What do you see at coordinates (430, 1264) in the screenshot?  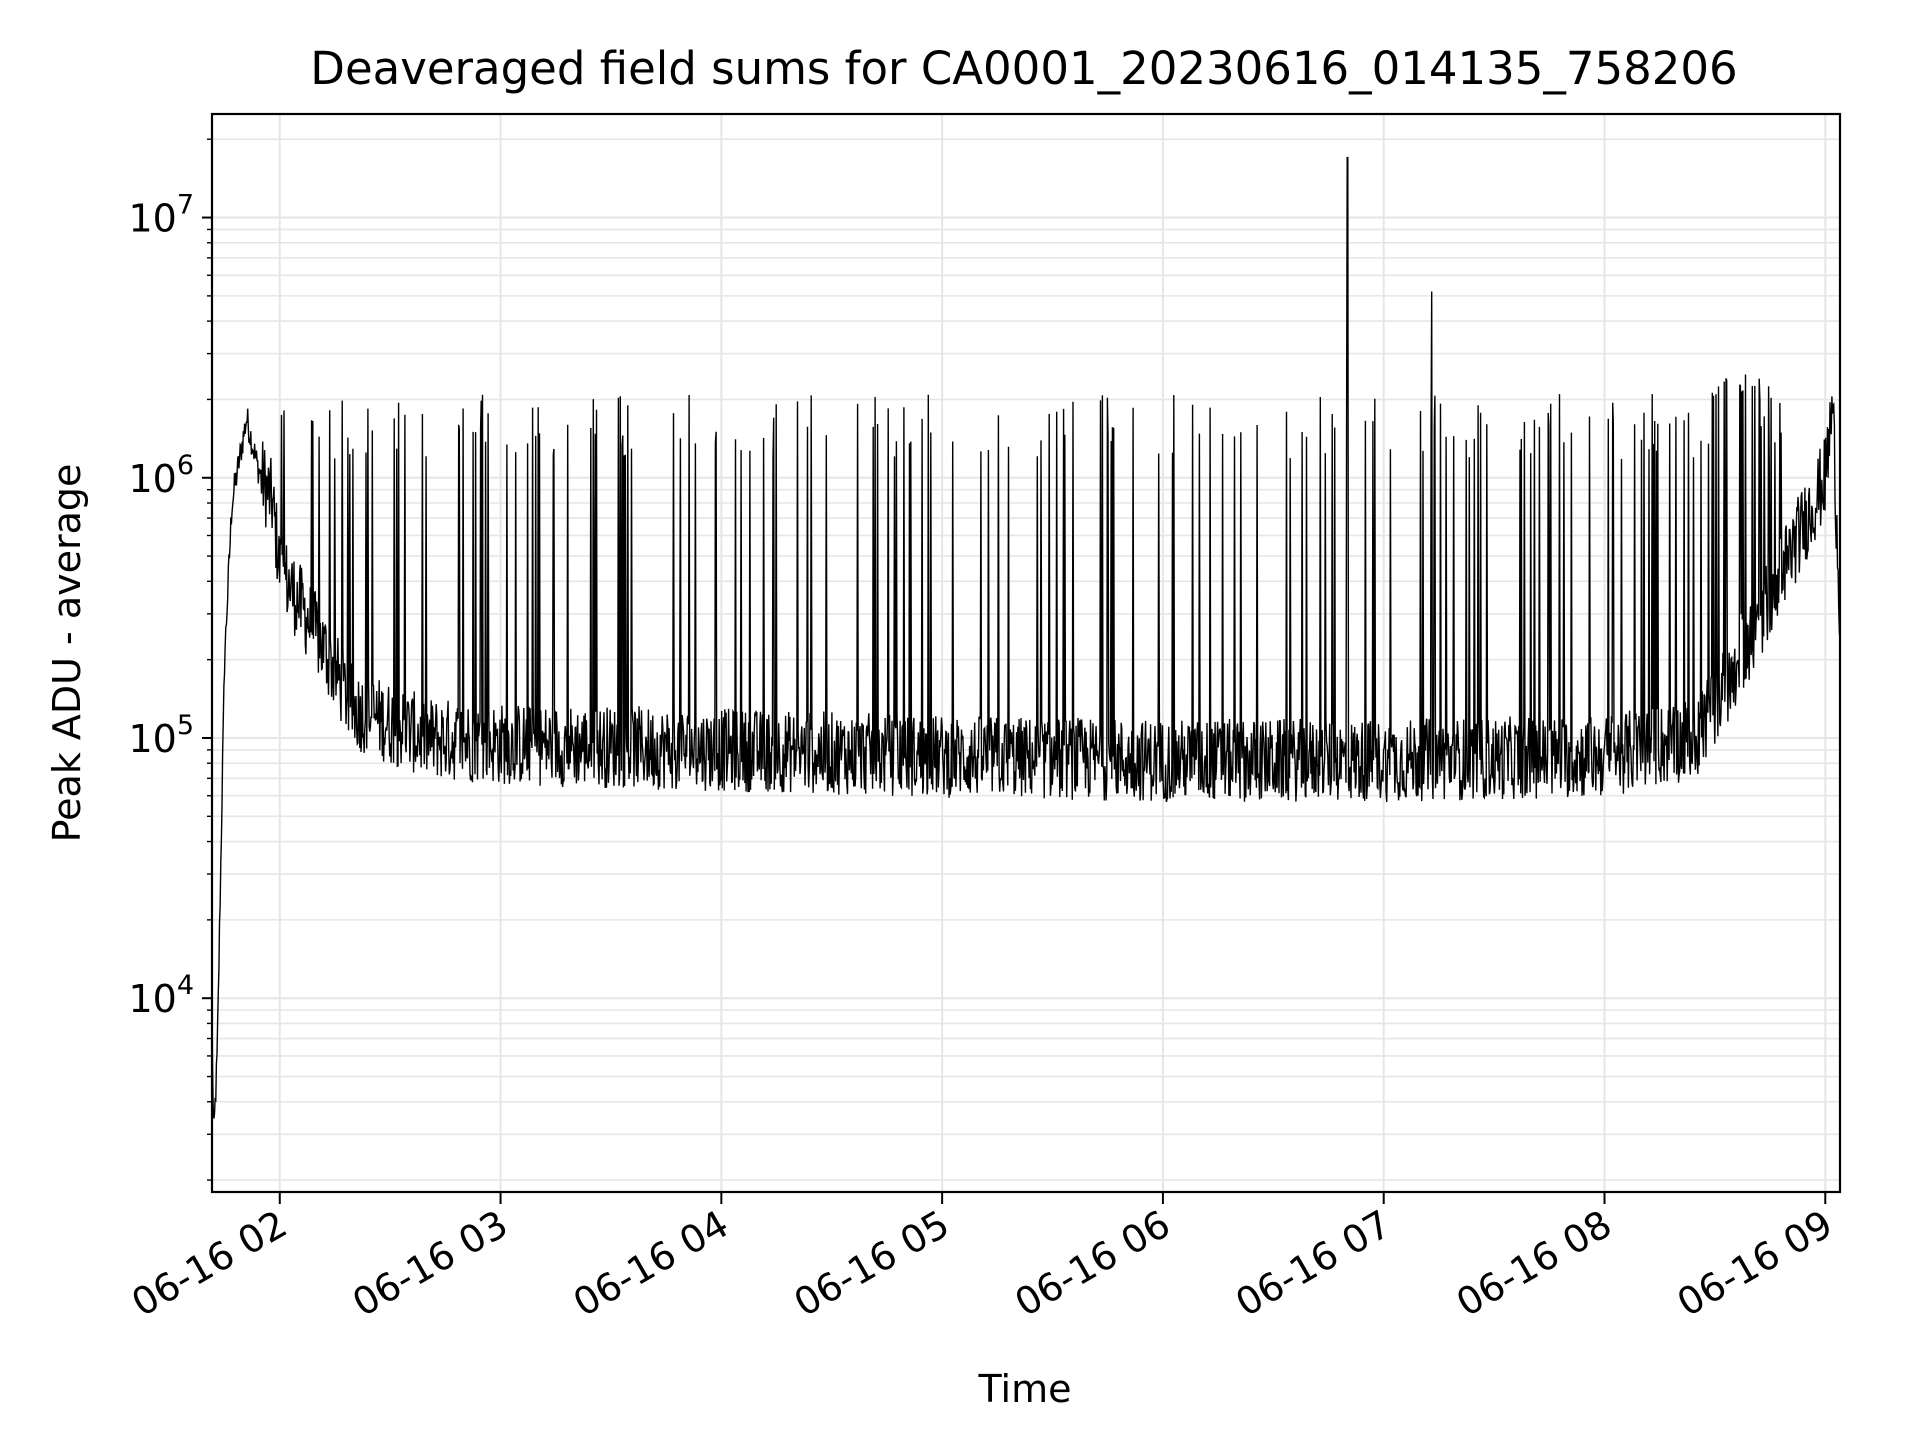 I see `x-tick-label: 06-16 03` at bounding box center [430, 1264].